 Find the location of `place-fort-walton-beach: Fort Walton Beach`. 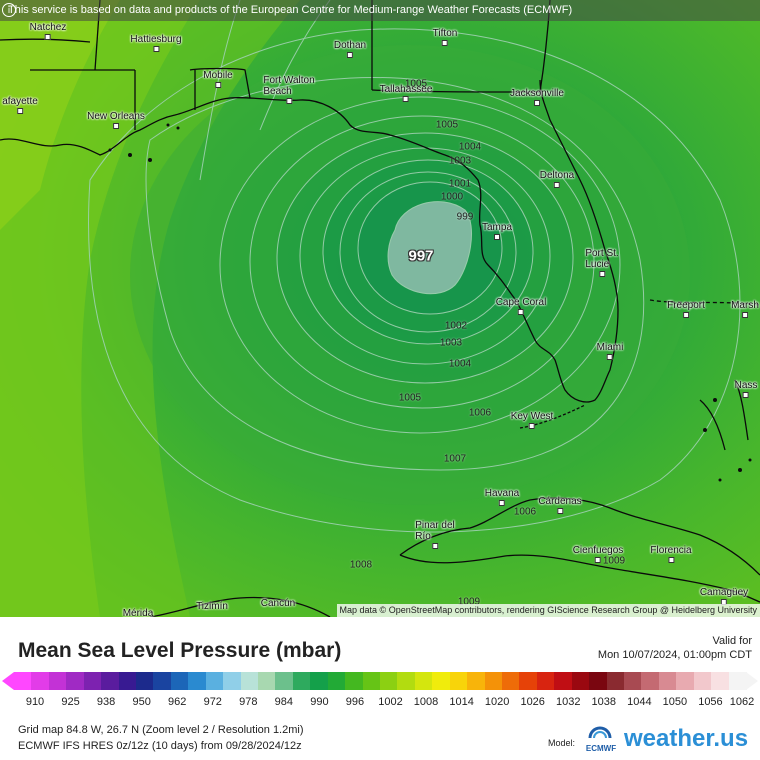

place-fort-walton-beach: Fort Walton Beach is located at coordinates (289, 89).